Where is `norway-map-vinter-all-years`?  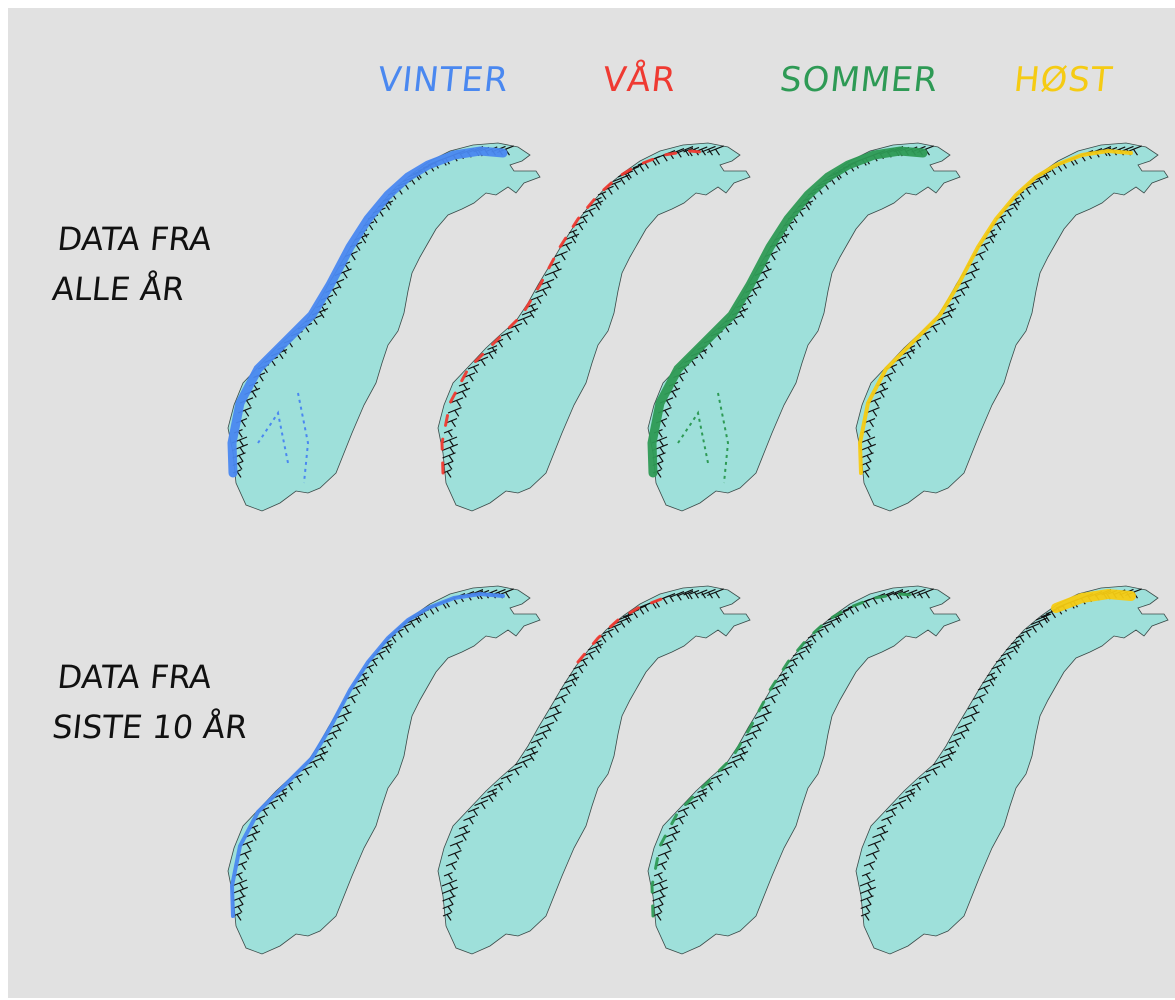 norway-map-vinter-all-years is located at coordinates (384, 327).